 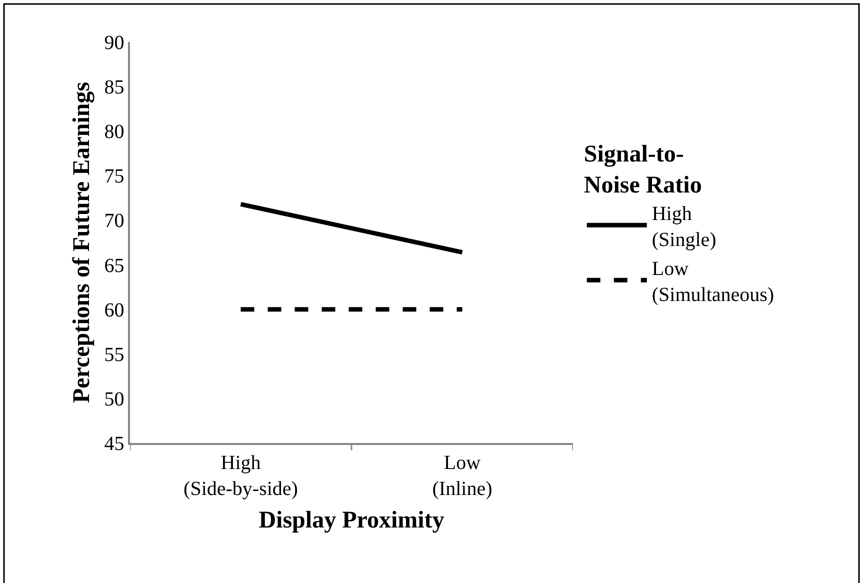 I want to click on y-tick-label: 65, so click(x=114, y=265).